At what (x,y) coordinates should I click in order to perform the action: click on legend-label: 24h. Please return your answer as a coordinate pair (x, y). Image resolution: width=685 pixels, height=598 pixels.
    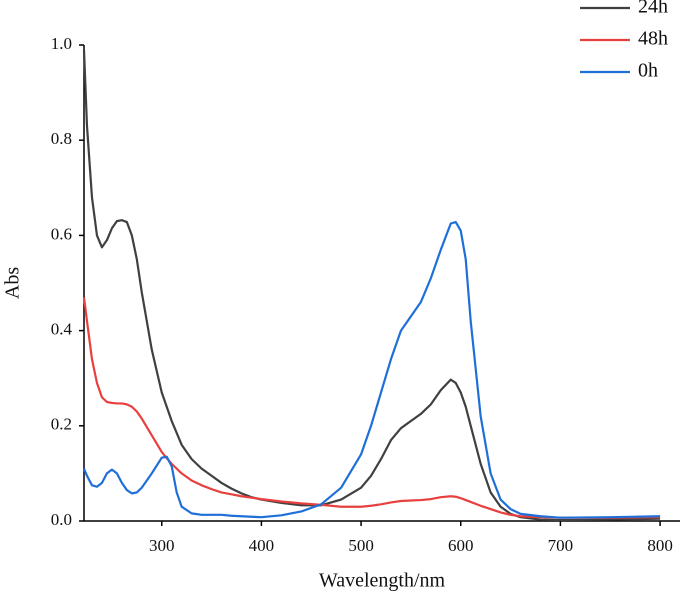
    Looking at the image, I should click on (653, 9).